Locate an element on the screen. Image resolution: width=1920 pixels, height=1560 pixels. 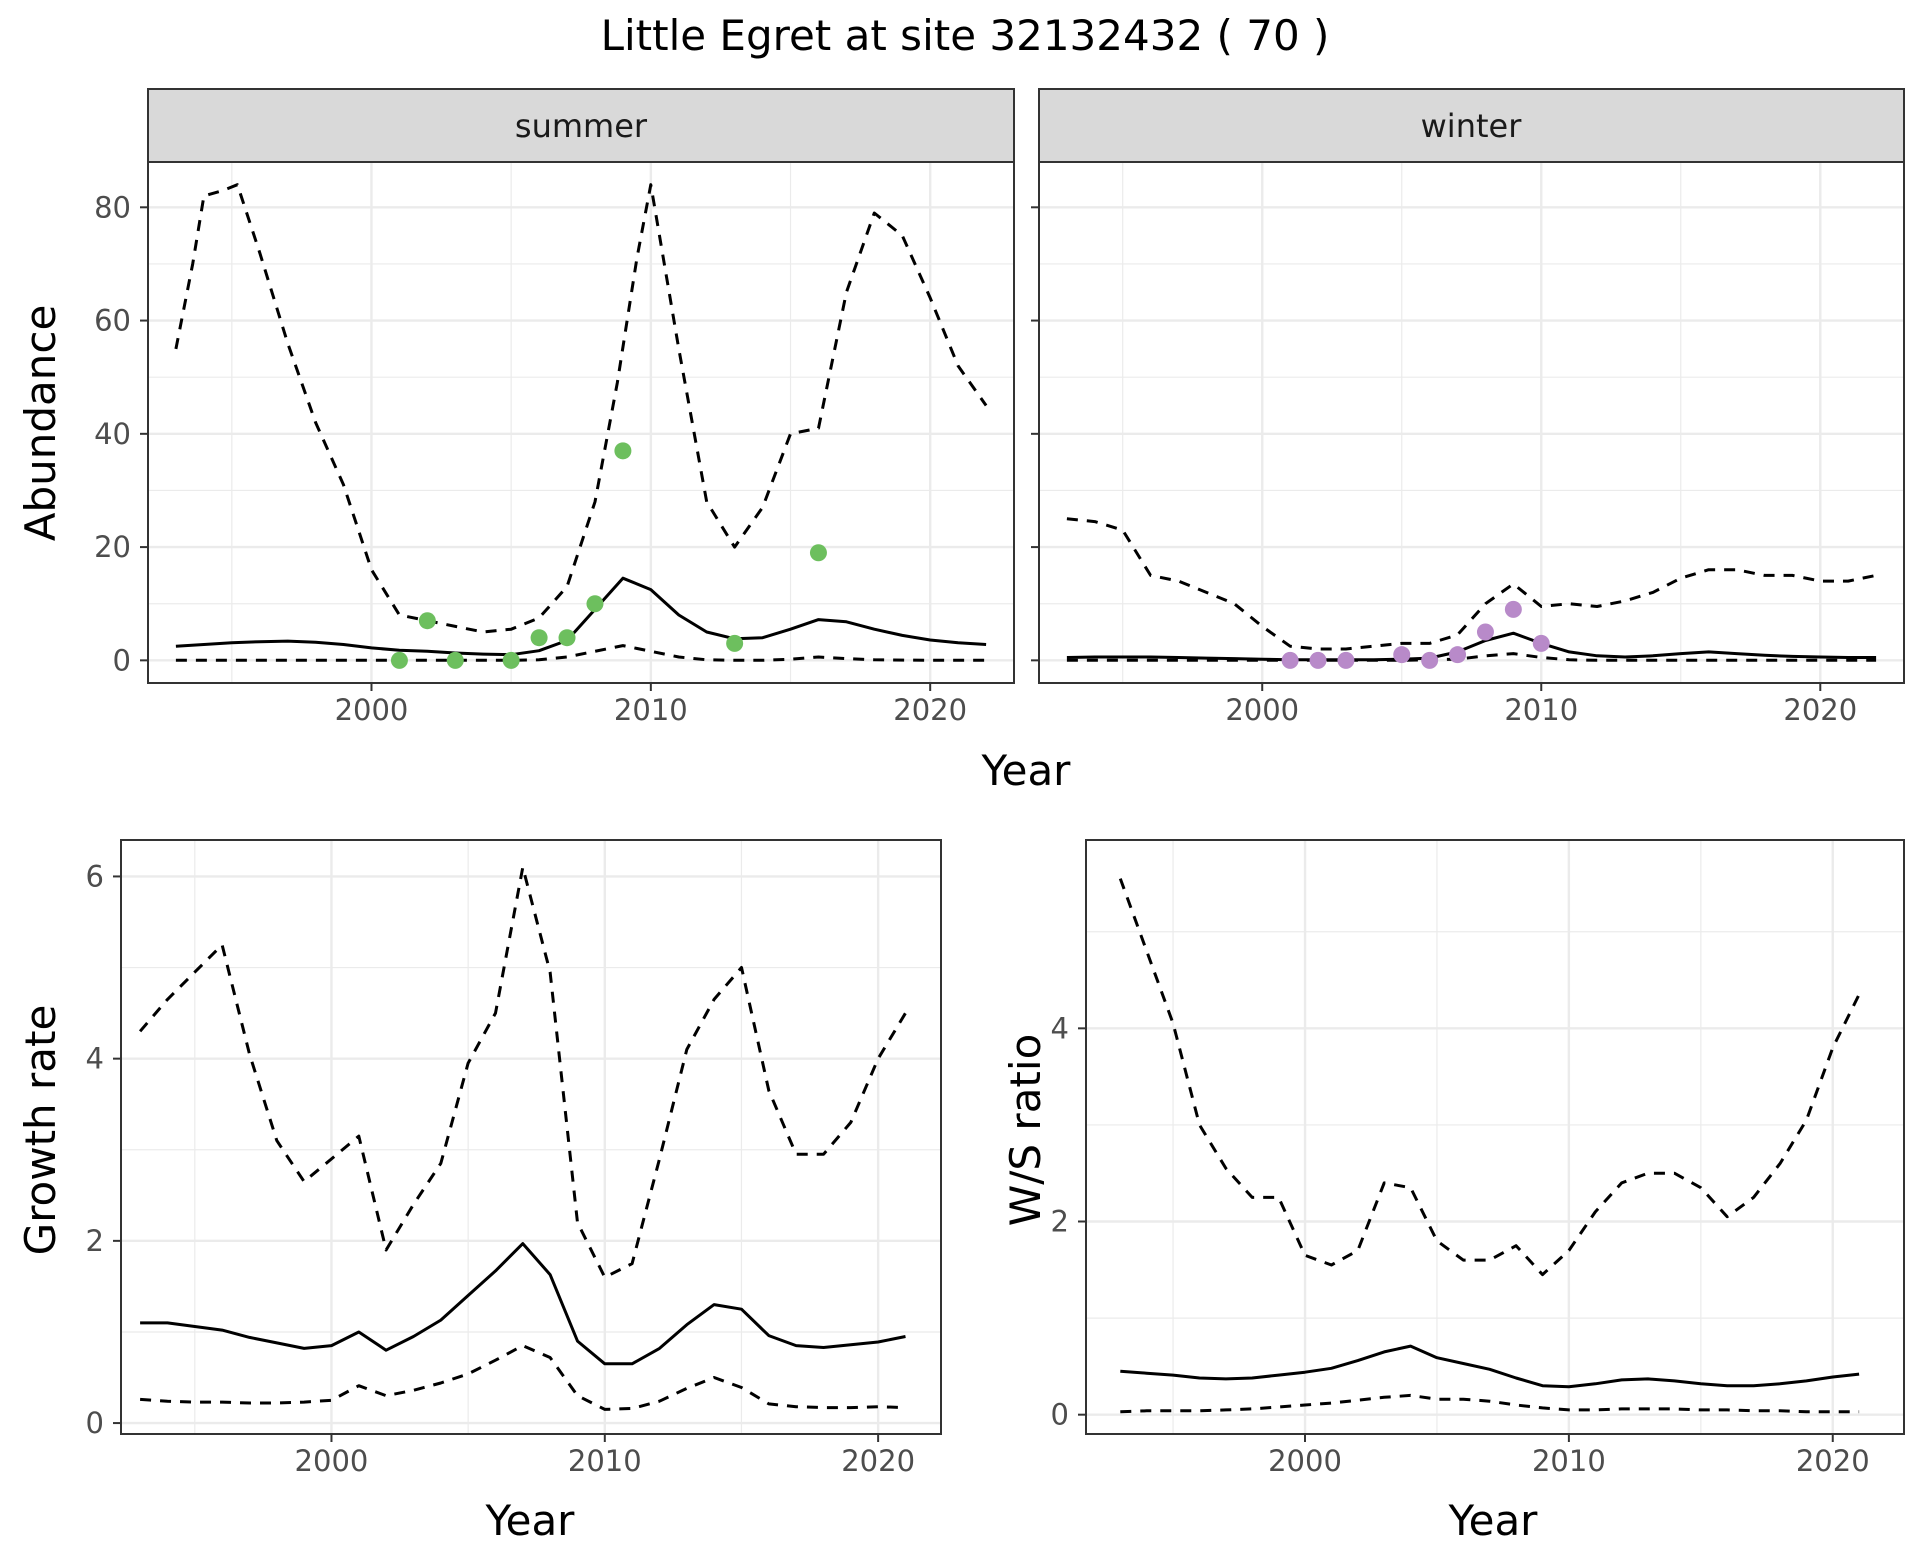
summer-y-tick-label: 20 is located at coordinates (112, 547).